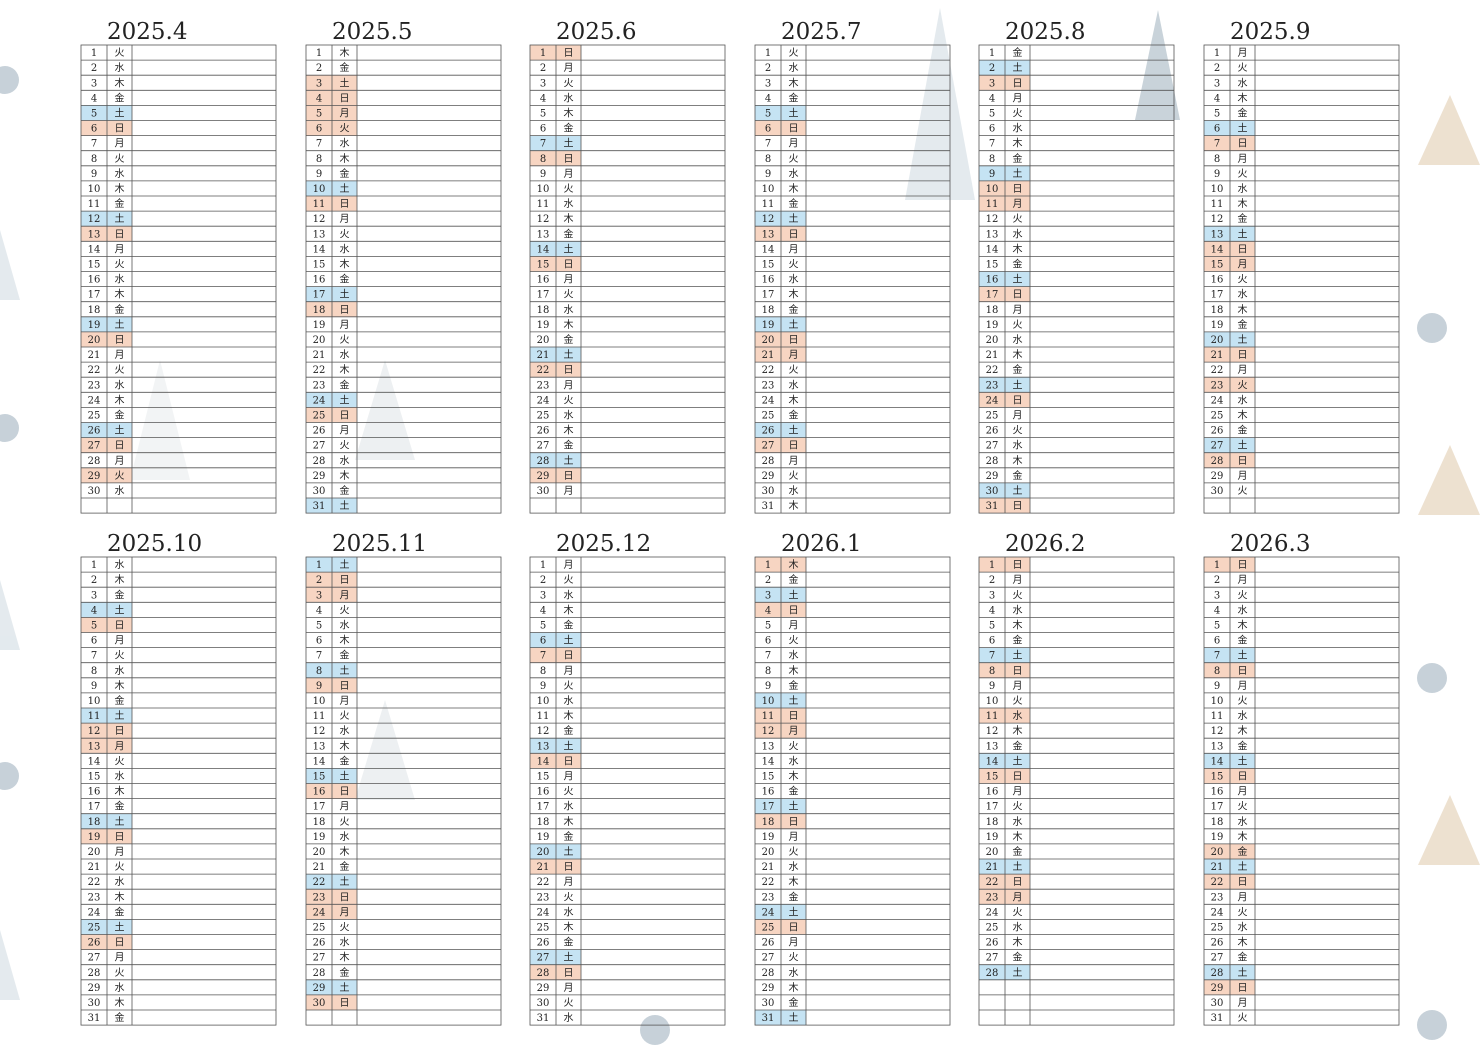 Image resolution: width=1480 pixels, height=1047 pixels. What do you see at coordinates (94, 174) in the screenshot?
I see `day-number: 9` at bounding box center [94, 174].